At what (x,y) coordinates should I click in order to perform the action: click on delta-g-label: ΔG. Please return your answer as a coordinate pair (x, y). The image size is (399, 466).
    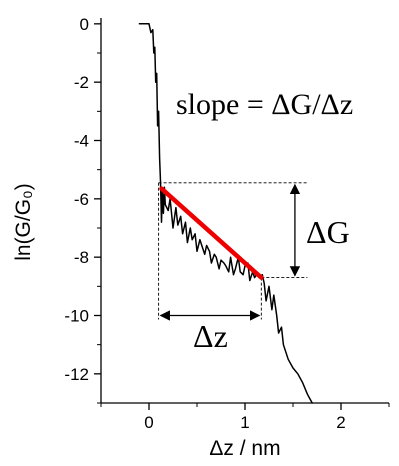
    Looking at the image, I should click on (328, 232).